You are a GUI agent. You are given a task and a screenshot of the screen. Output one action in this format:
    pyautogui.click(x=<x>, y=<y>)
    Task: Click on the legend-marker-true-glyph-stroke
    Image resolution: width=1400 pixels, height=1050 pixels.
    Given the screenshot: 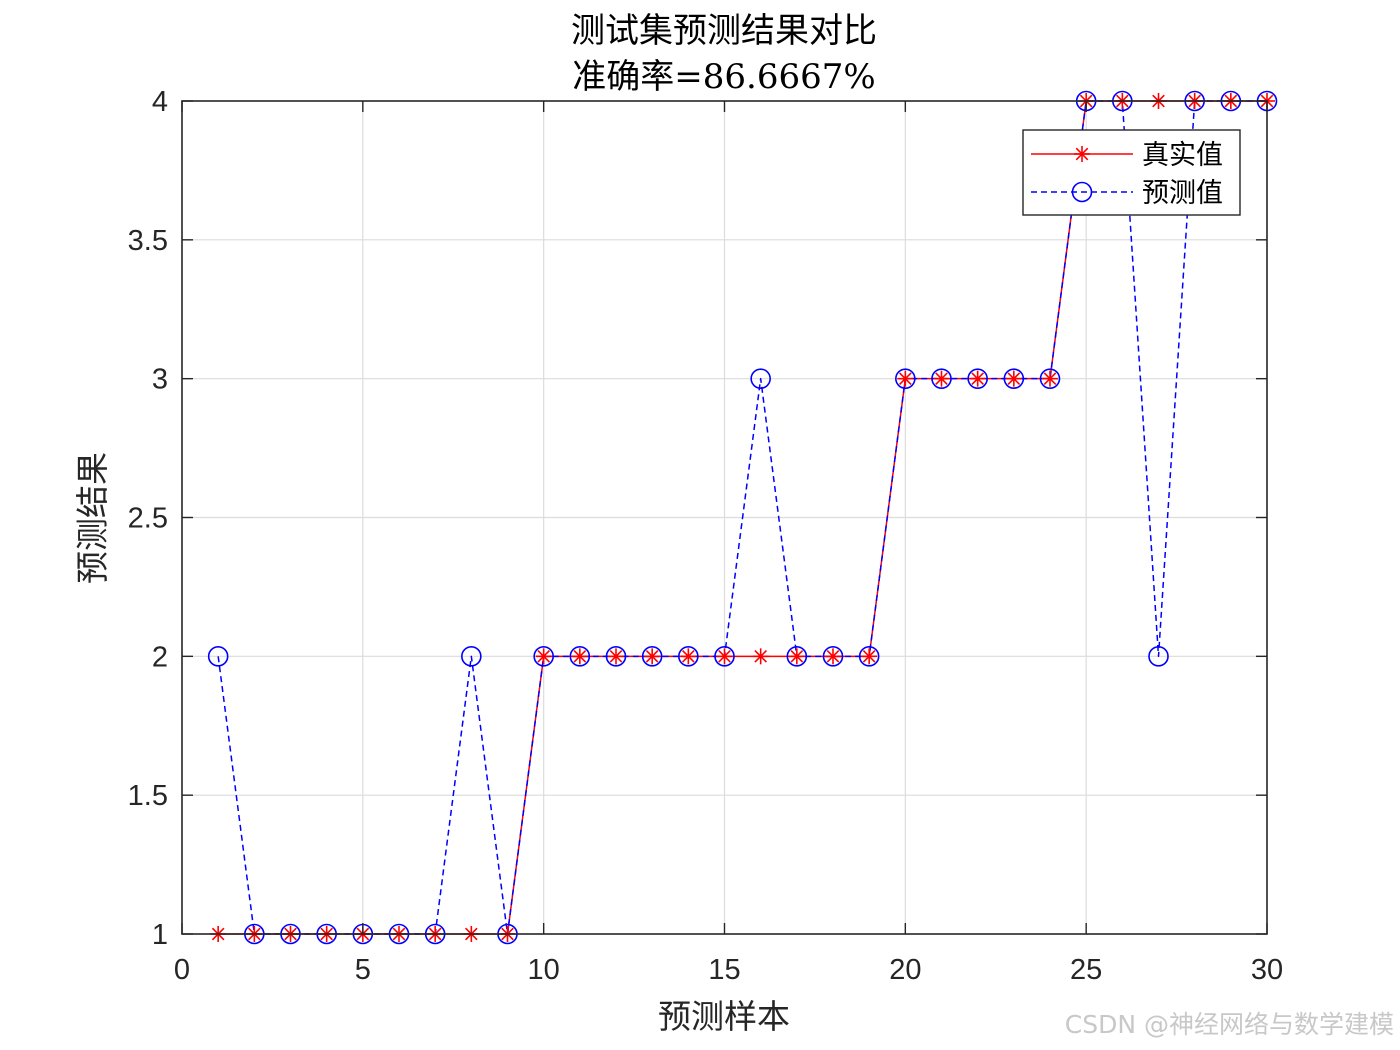 What is the action you would take?
    pyautogui.click(x=1082, y=154)
    